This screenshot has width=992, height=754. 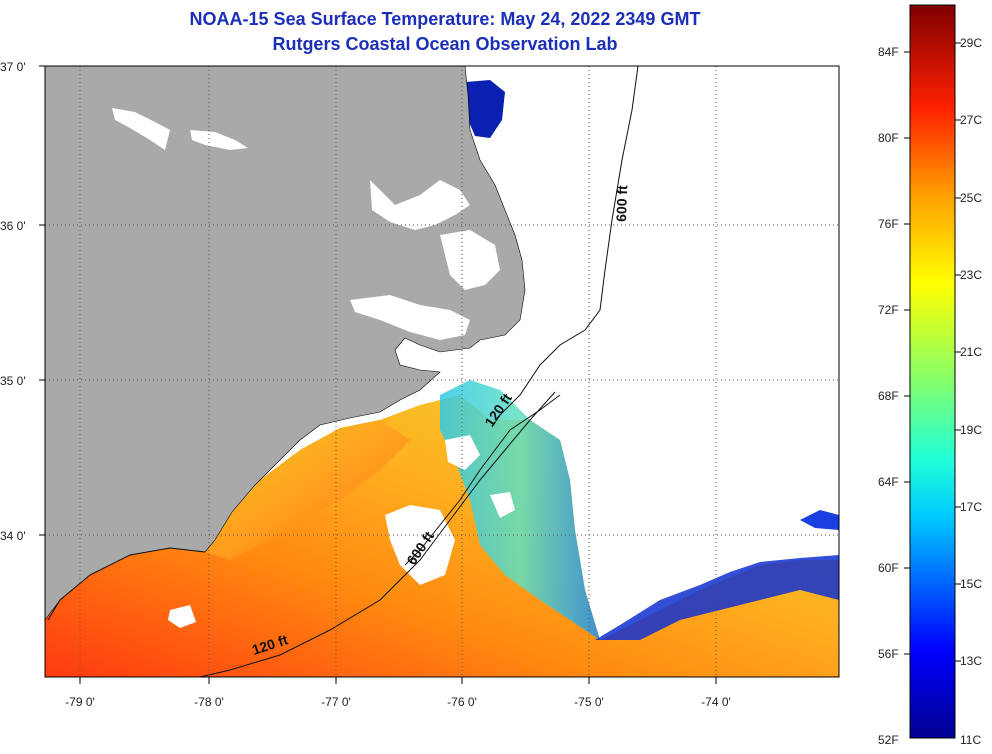 What do you see at coordinates (716, 702) in the screenshot?
I see `lon-label: -74 0'` at bounding box center [716, 702].